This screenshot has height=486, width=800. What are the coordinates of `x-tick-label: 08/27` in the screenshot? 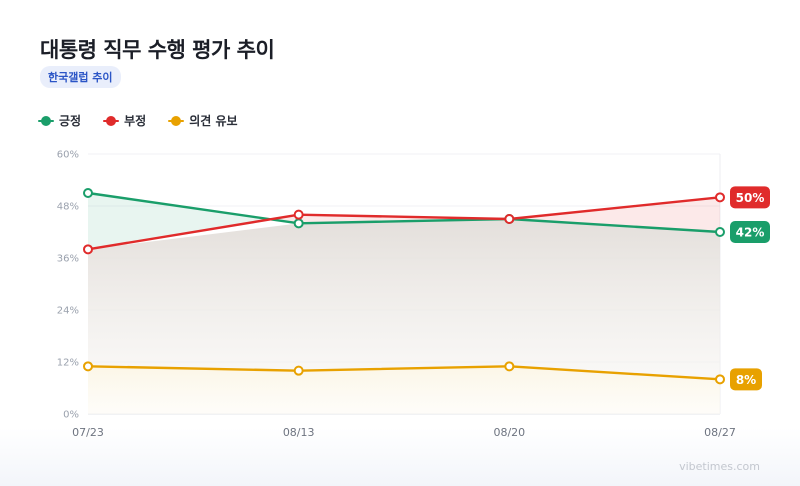 It's located at (720, 432).